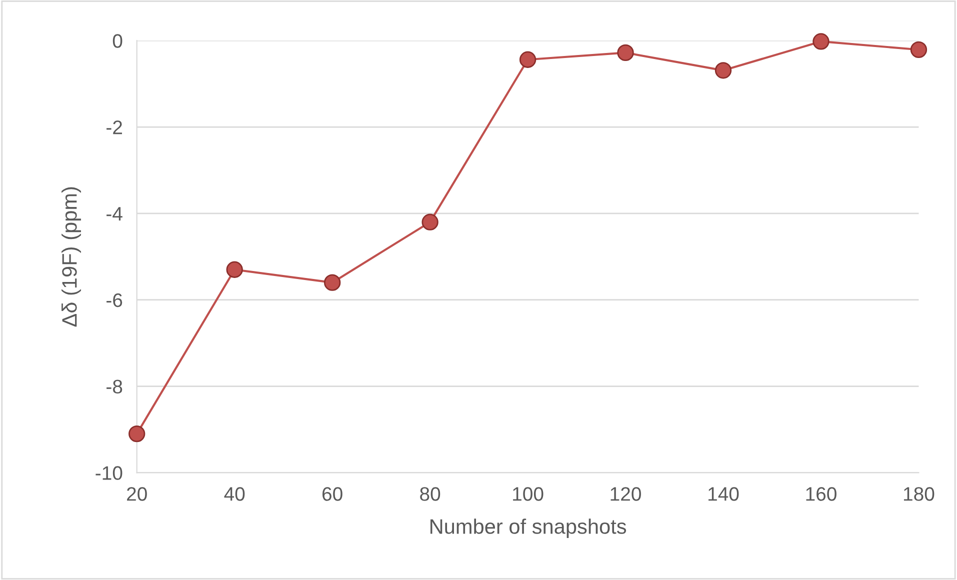 This screenshot has height=580, width=957. Describe the element at coordinates (114, 213) in the screenshot. I see `y-tick-label: -4` at that location.